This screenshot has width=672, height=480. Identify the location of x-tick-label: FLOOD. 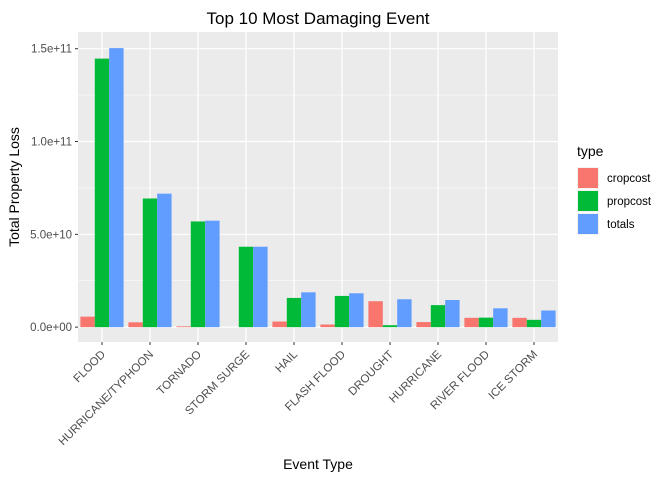
(90, 367).